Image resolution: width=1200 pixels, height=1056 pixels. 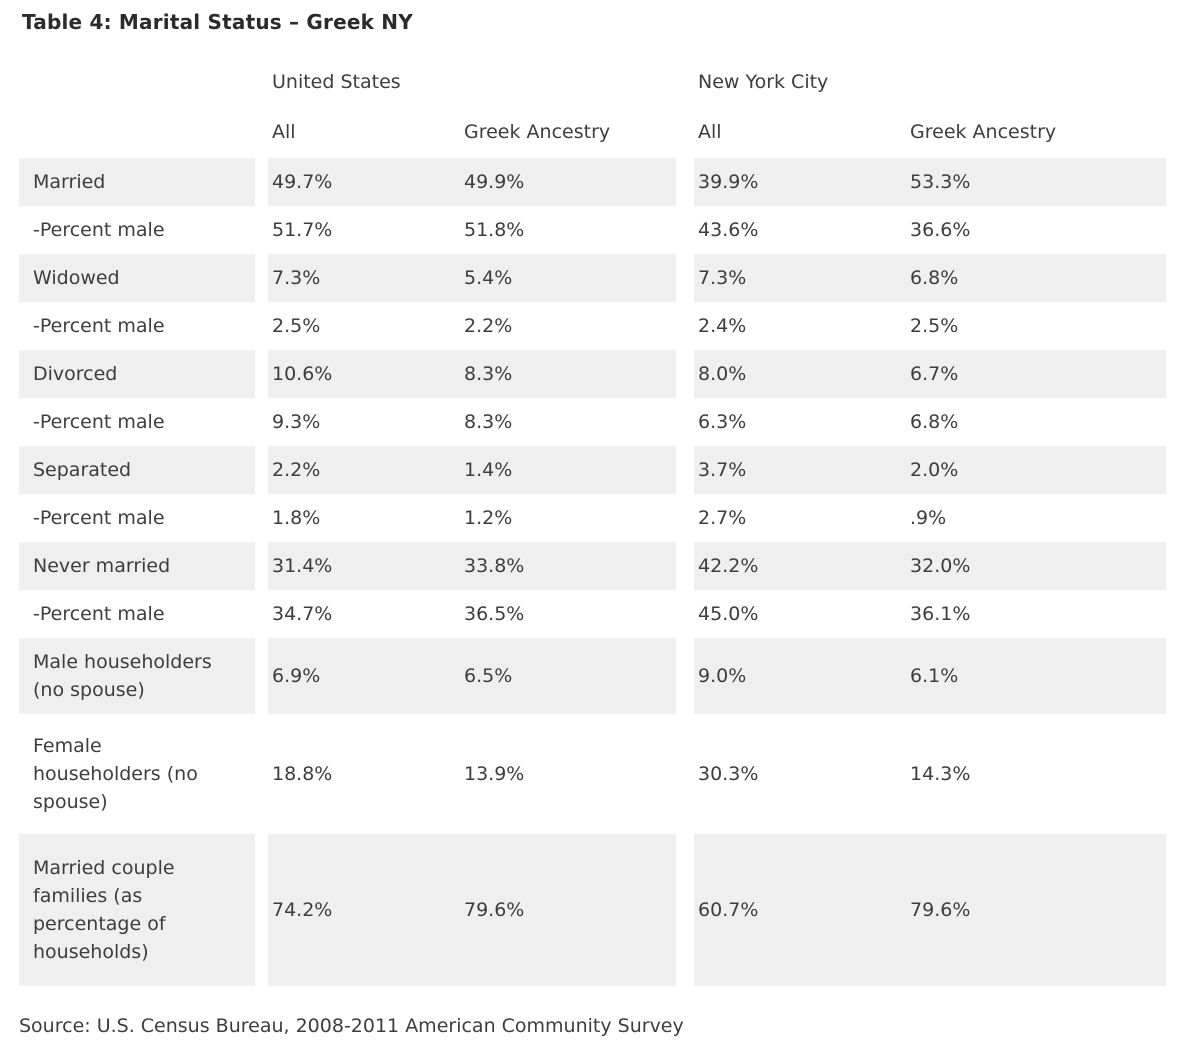 What do you see at coordinates (1036, 910) in the screenshot?
I see `cell-nyc-greek-ancestry: 79.6%` at bounding box center [1036, 910].